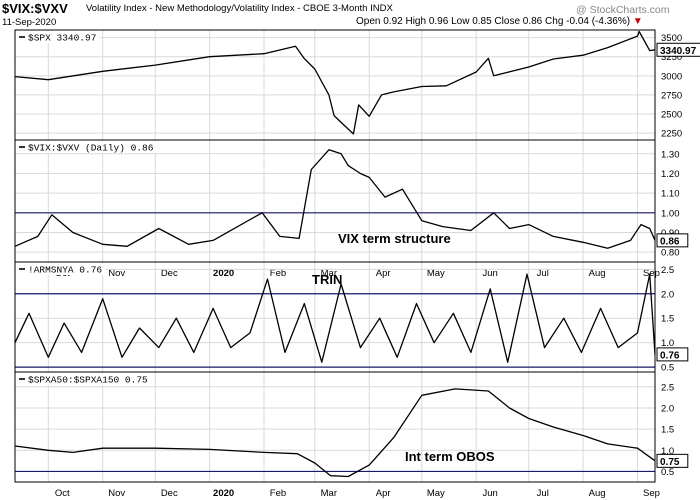 Image resolution: width=700 pixels, height=500 pixels. What do you see at coordinates (670, 174) in the screenshot?
I see `y-tick-label: 1.20` at bounding box center [670, 174].